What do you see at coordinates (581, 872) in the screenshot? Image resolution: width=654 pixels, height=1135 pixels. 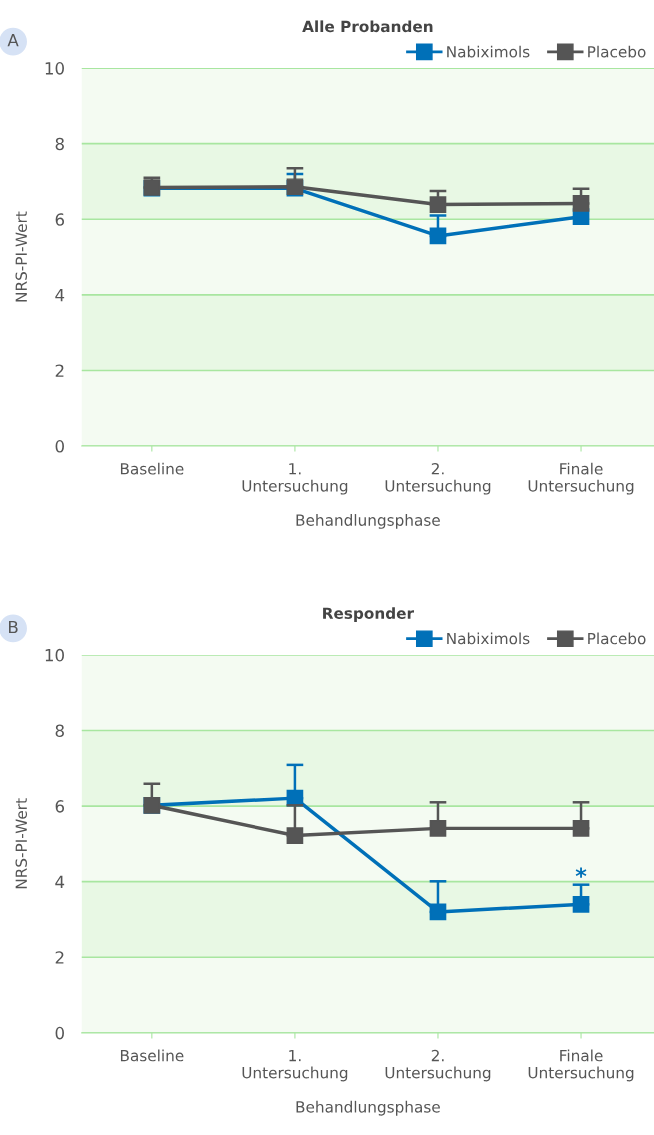 I see `annotation: *` at bounding box center [581, 872].